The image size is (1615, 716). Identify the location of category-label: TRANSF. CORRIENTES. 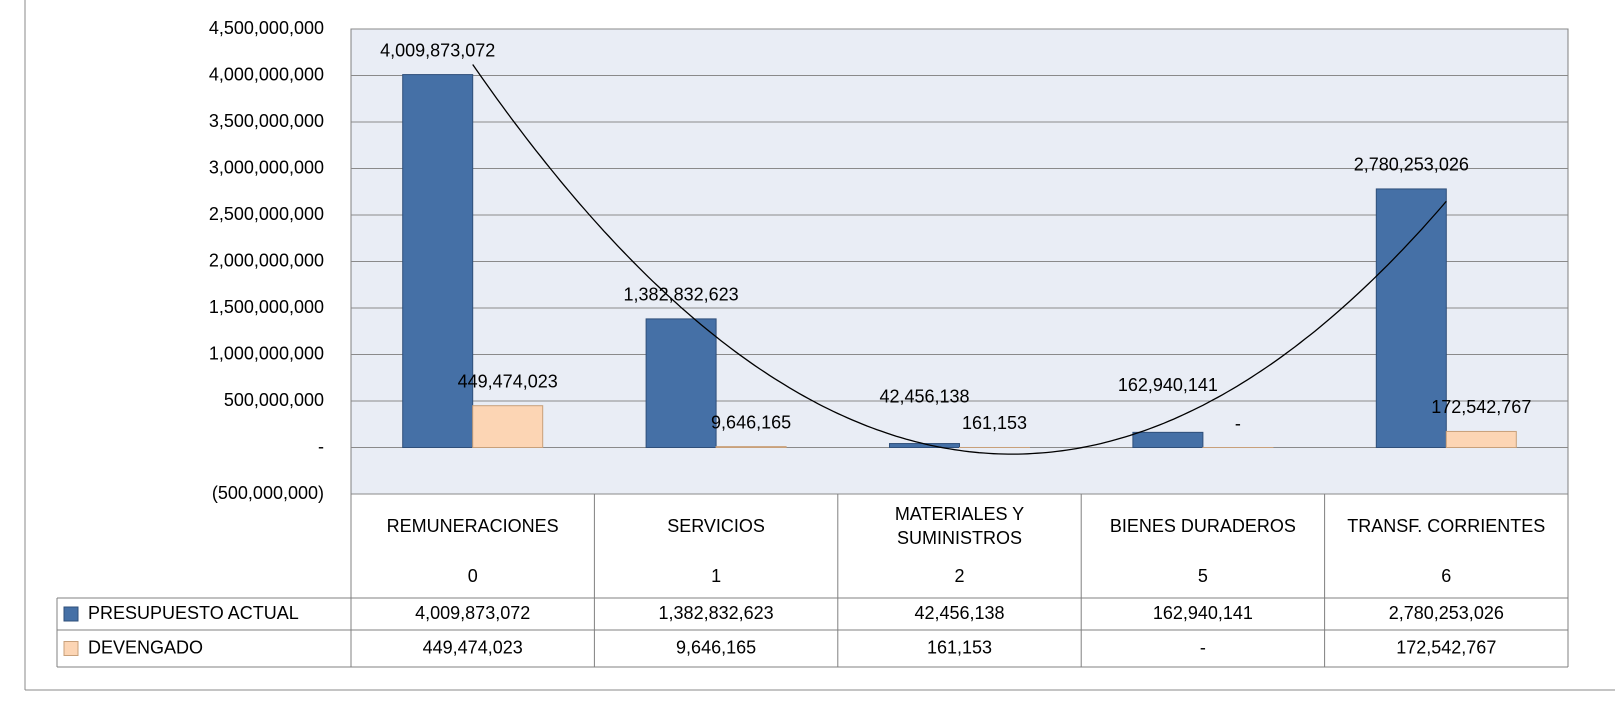
(1446, 526).